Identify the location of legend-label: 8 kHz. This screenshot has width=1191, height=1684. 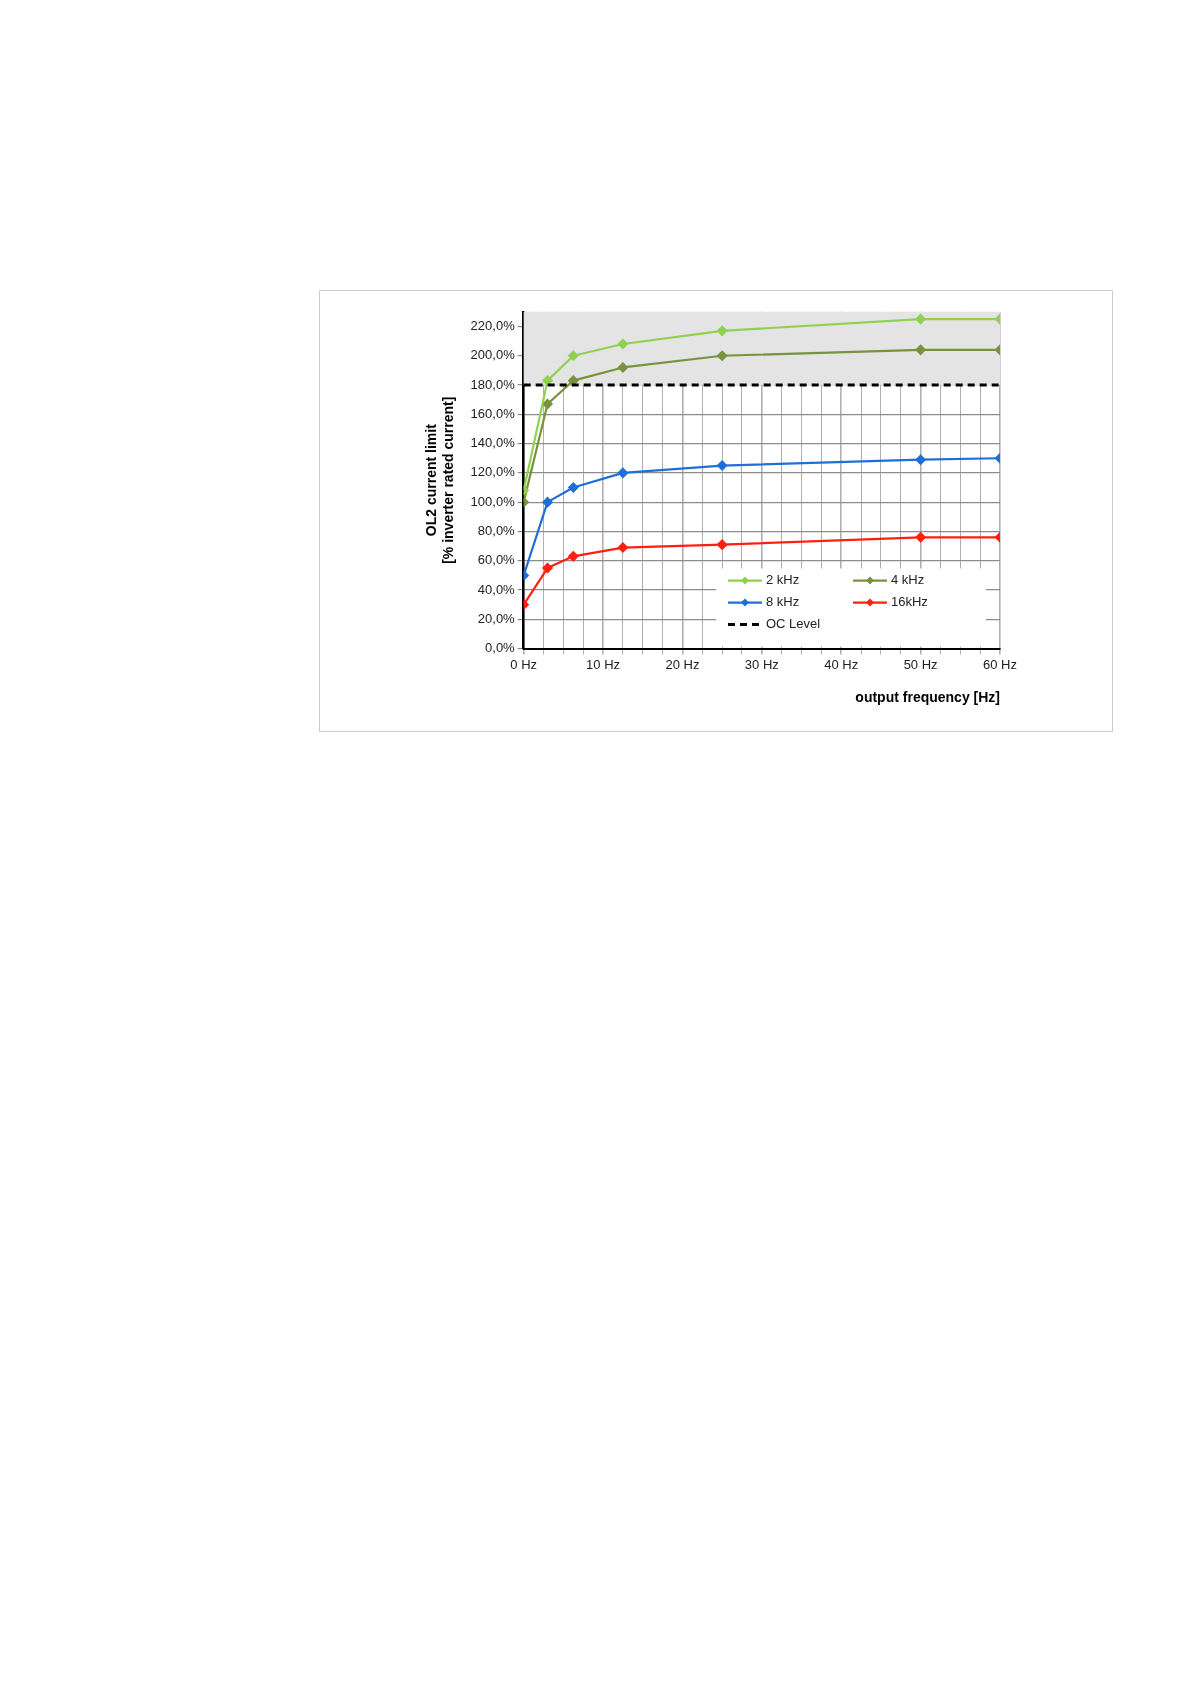
(783, 602).